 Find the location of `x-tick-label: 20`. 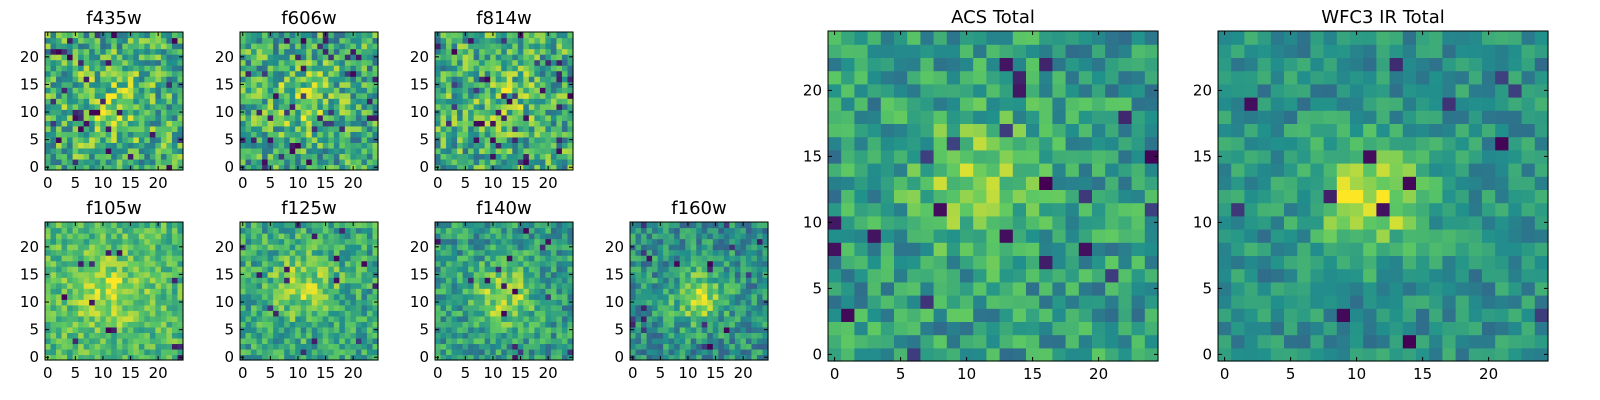

x-tick-label: 20 is located at coordinates (158, 373).